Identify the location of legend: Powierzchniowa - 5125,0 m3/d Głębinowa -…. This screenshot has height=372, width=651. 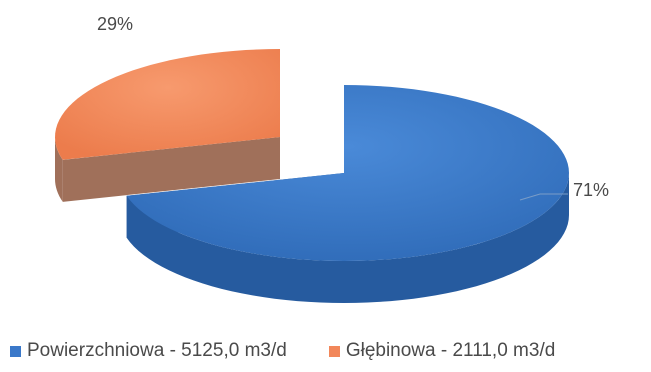
(282, 351).